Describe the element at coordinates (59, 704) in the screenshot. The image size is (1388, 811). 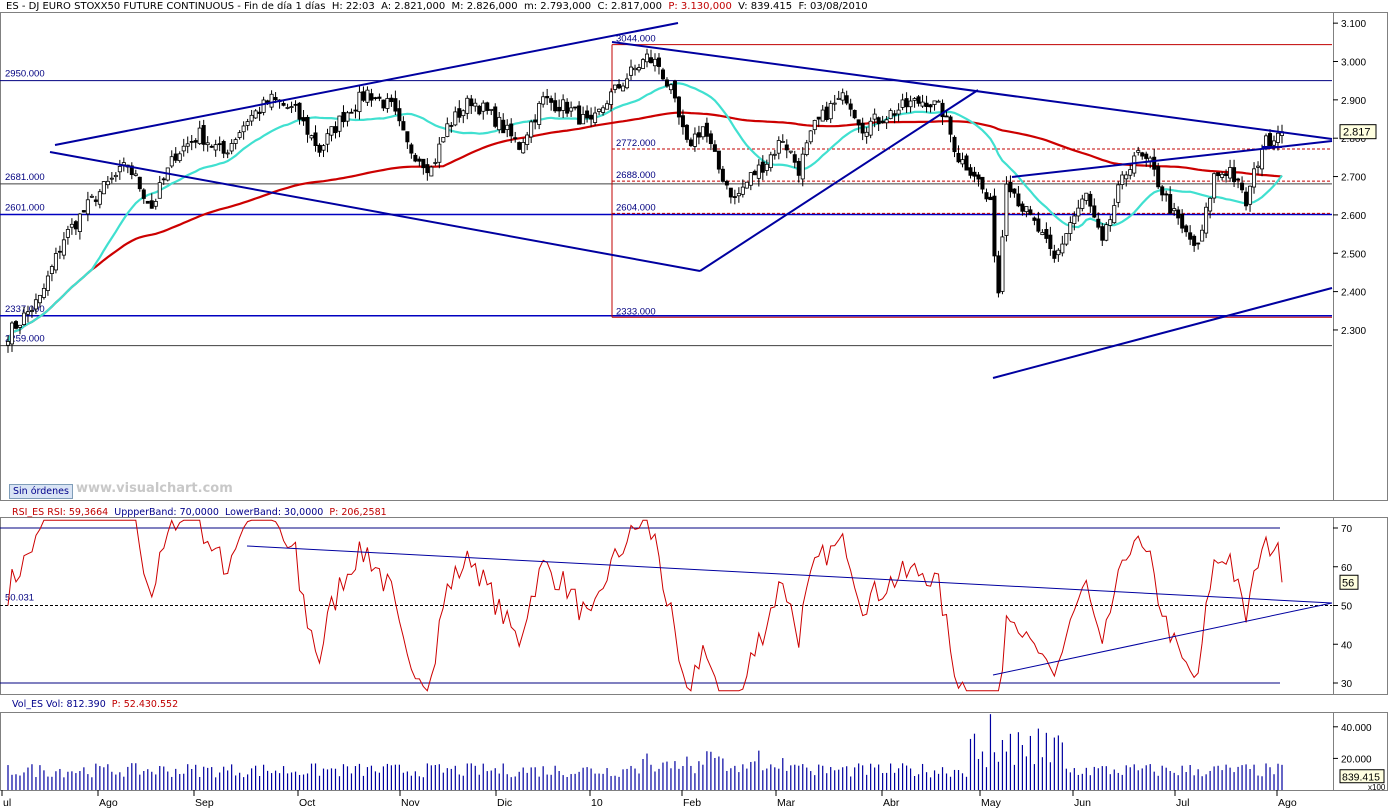
I see `volume-title: Vol_ES Vol: 812.390` at that location.